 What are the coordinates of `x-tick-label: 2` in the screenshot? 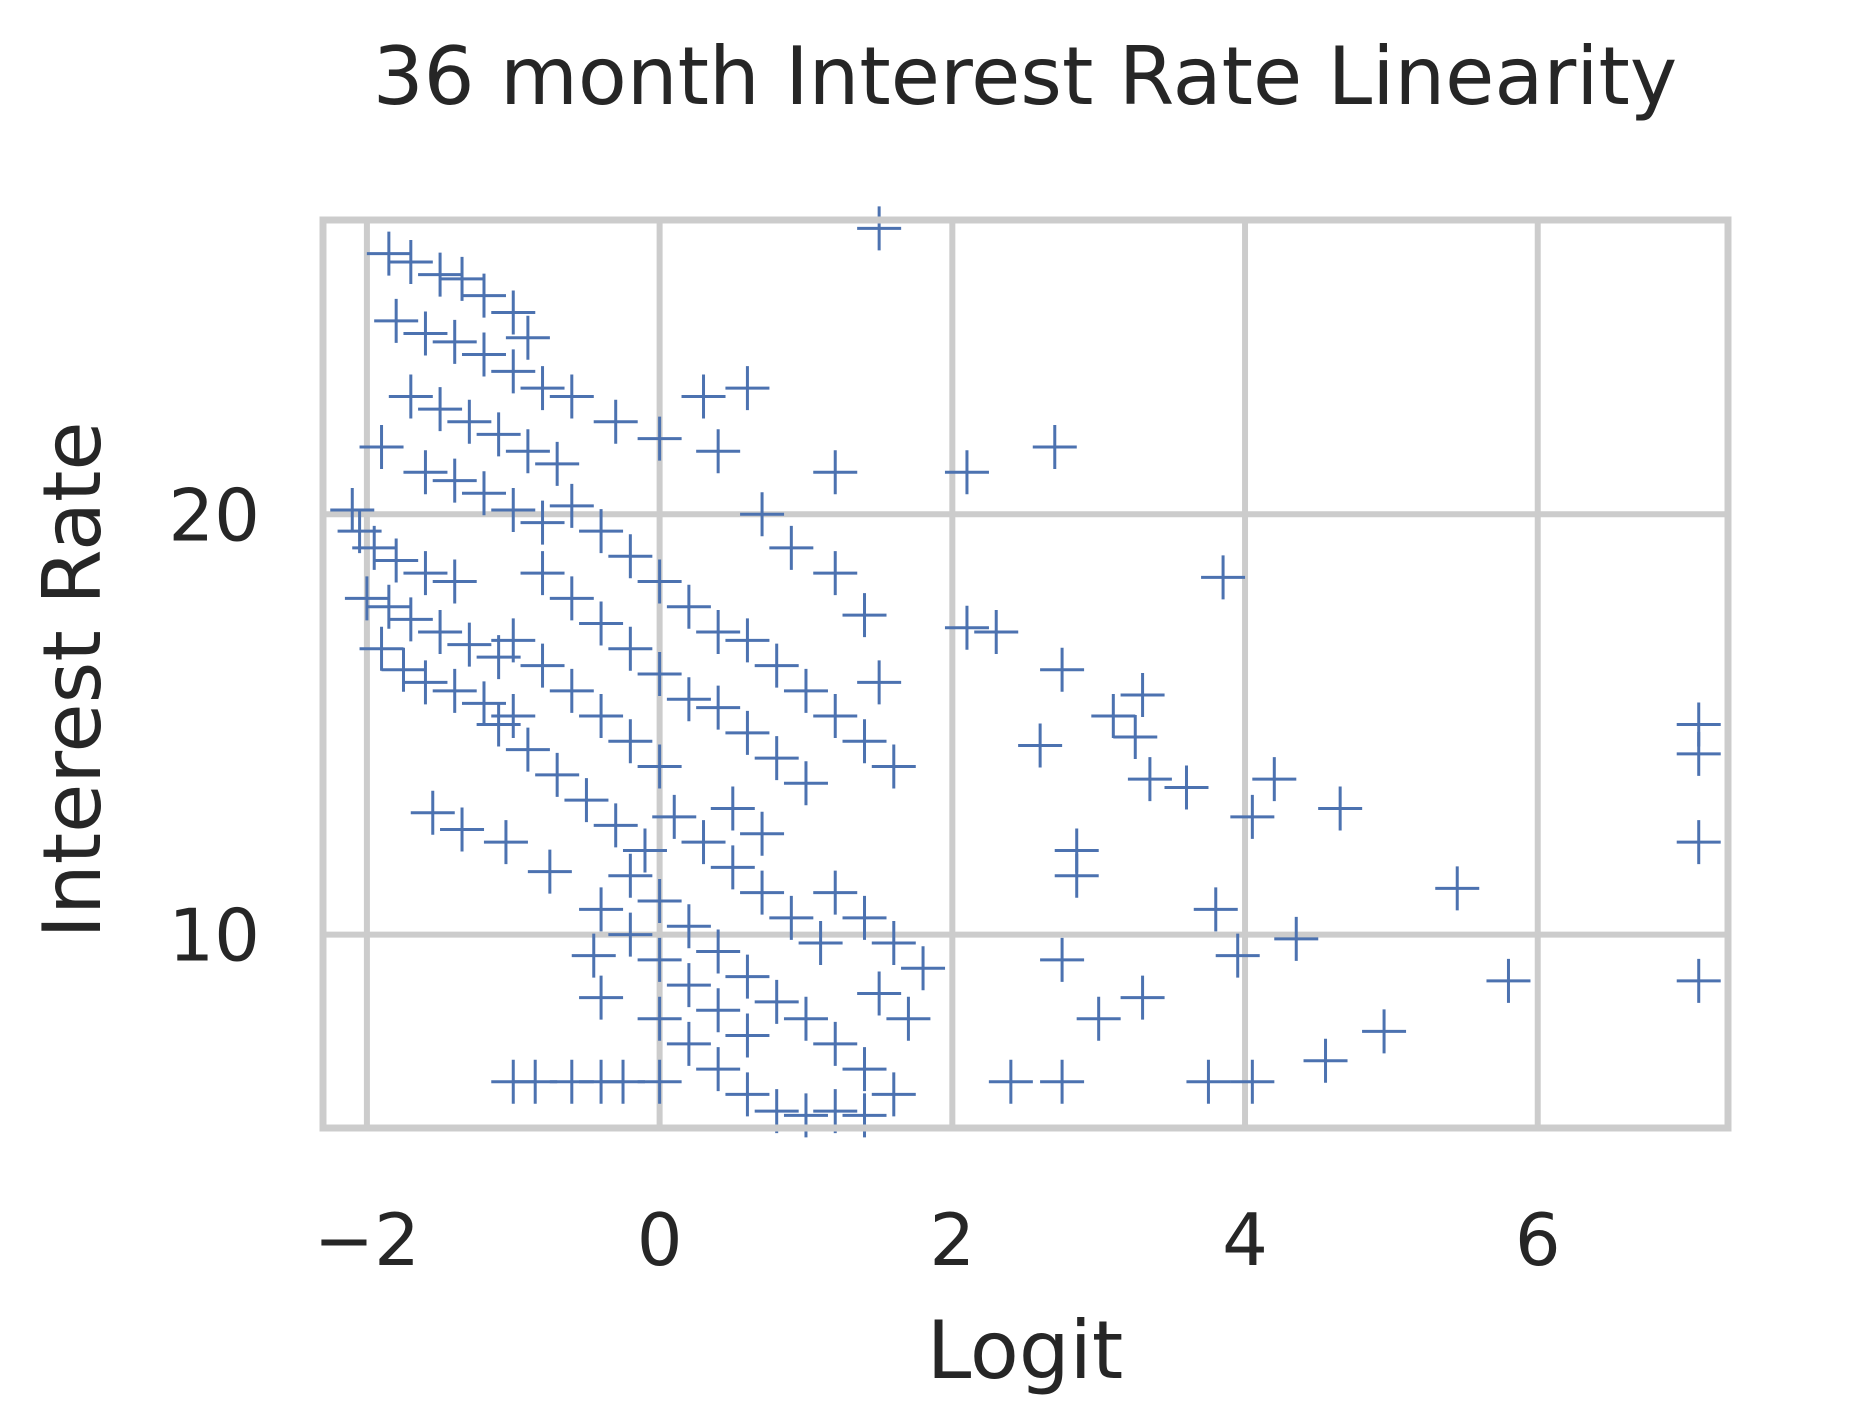 It's located at (952, 1240).